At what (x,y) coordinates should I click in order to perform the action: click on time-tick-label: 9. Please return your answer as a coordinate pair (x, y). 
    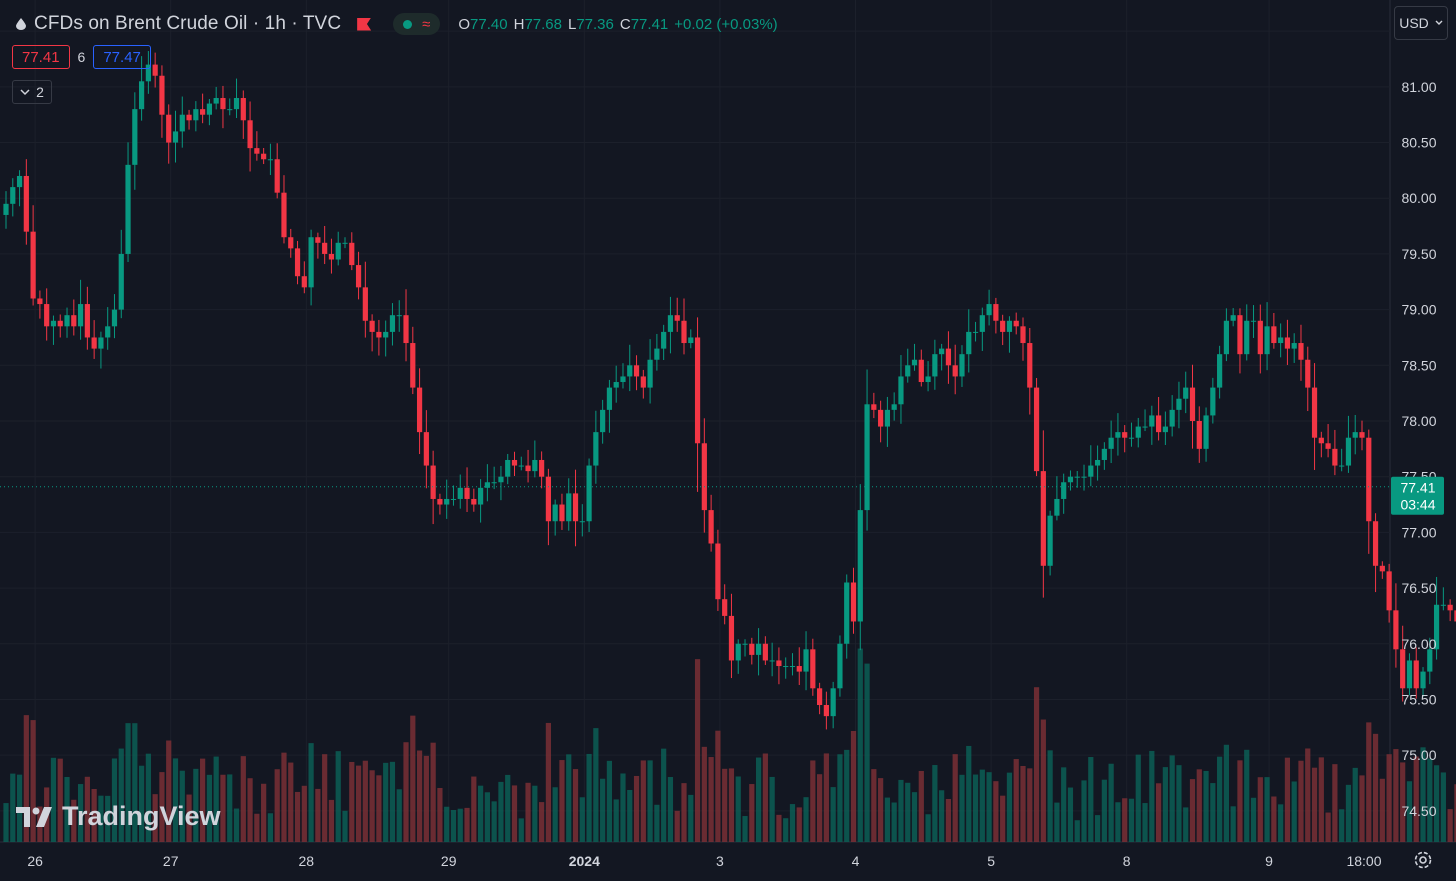
    Looking at the image, I should click on (1269, 861).